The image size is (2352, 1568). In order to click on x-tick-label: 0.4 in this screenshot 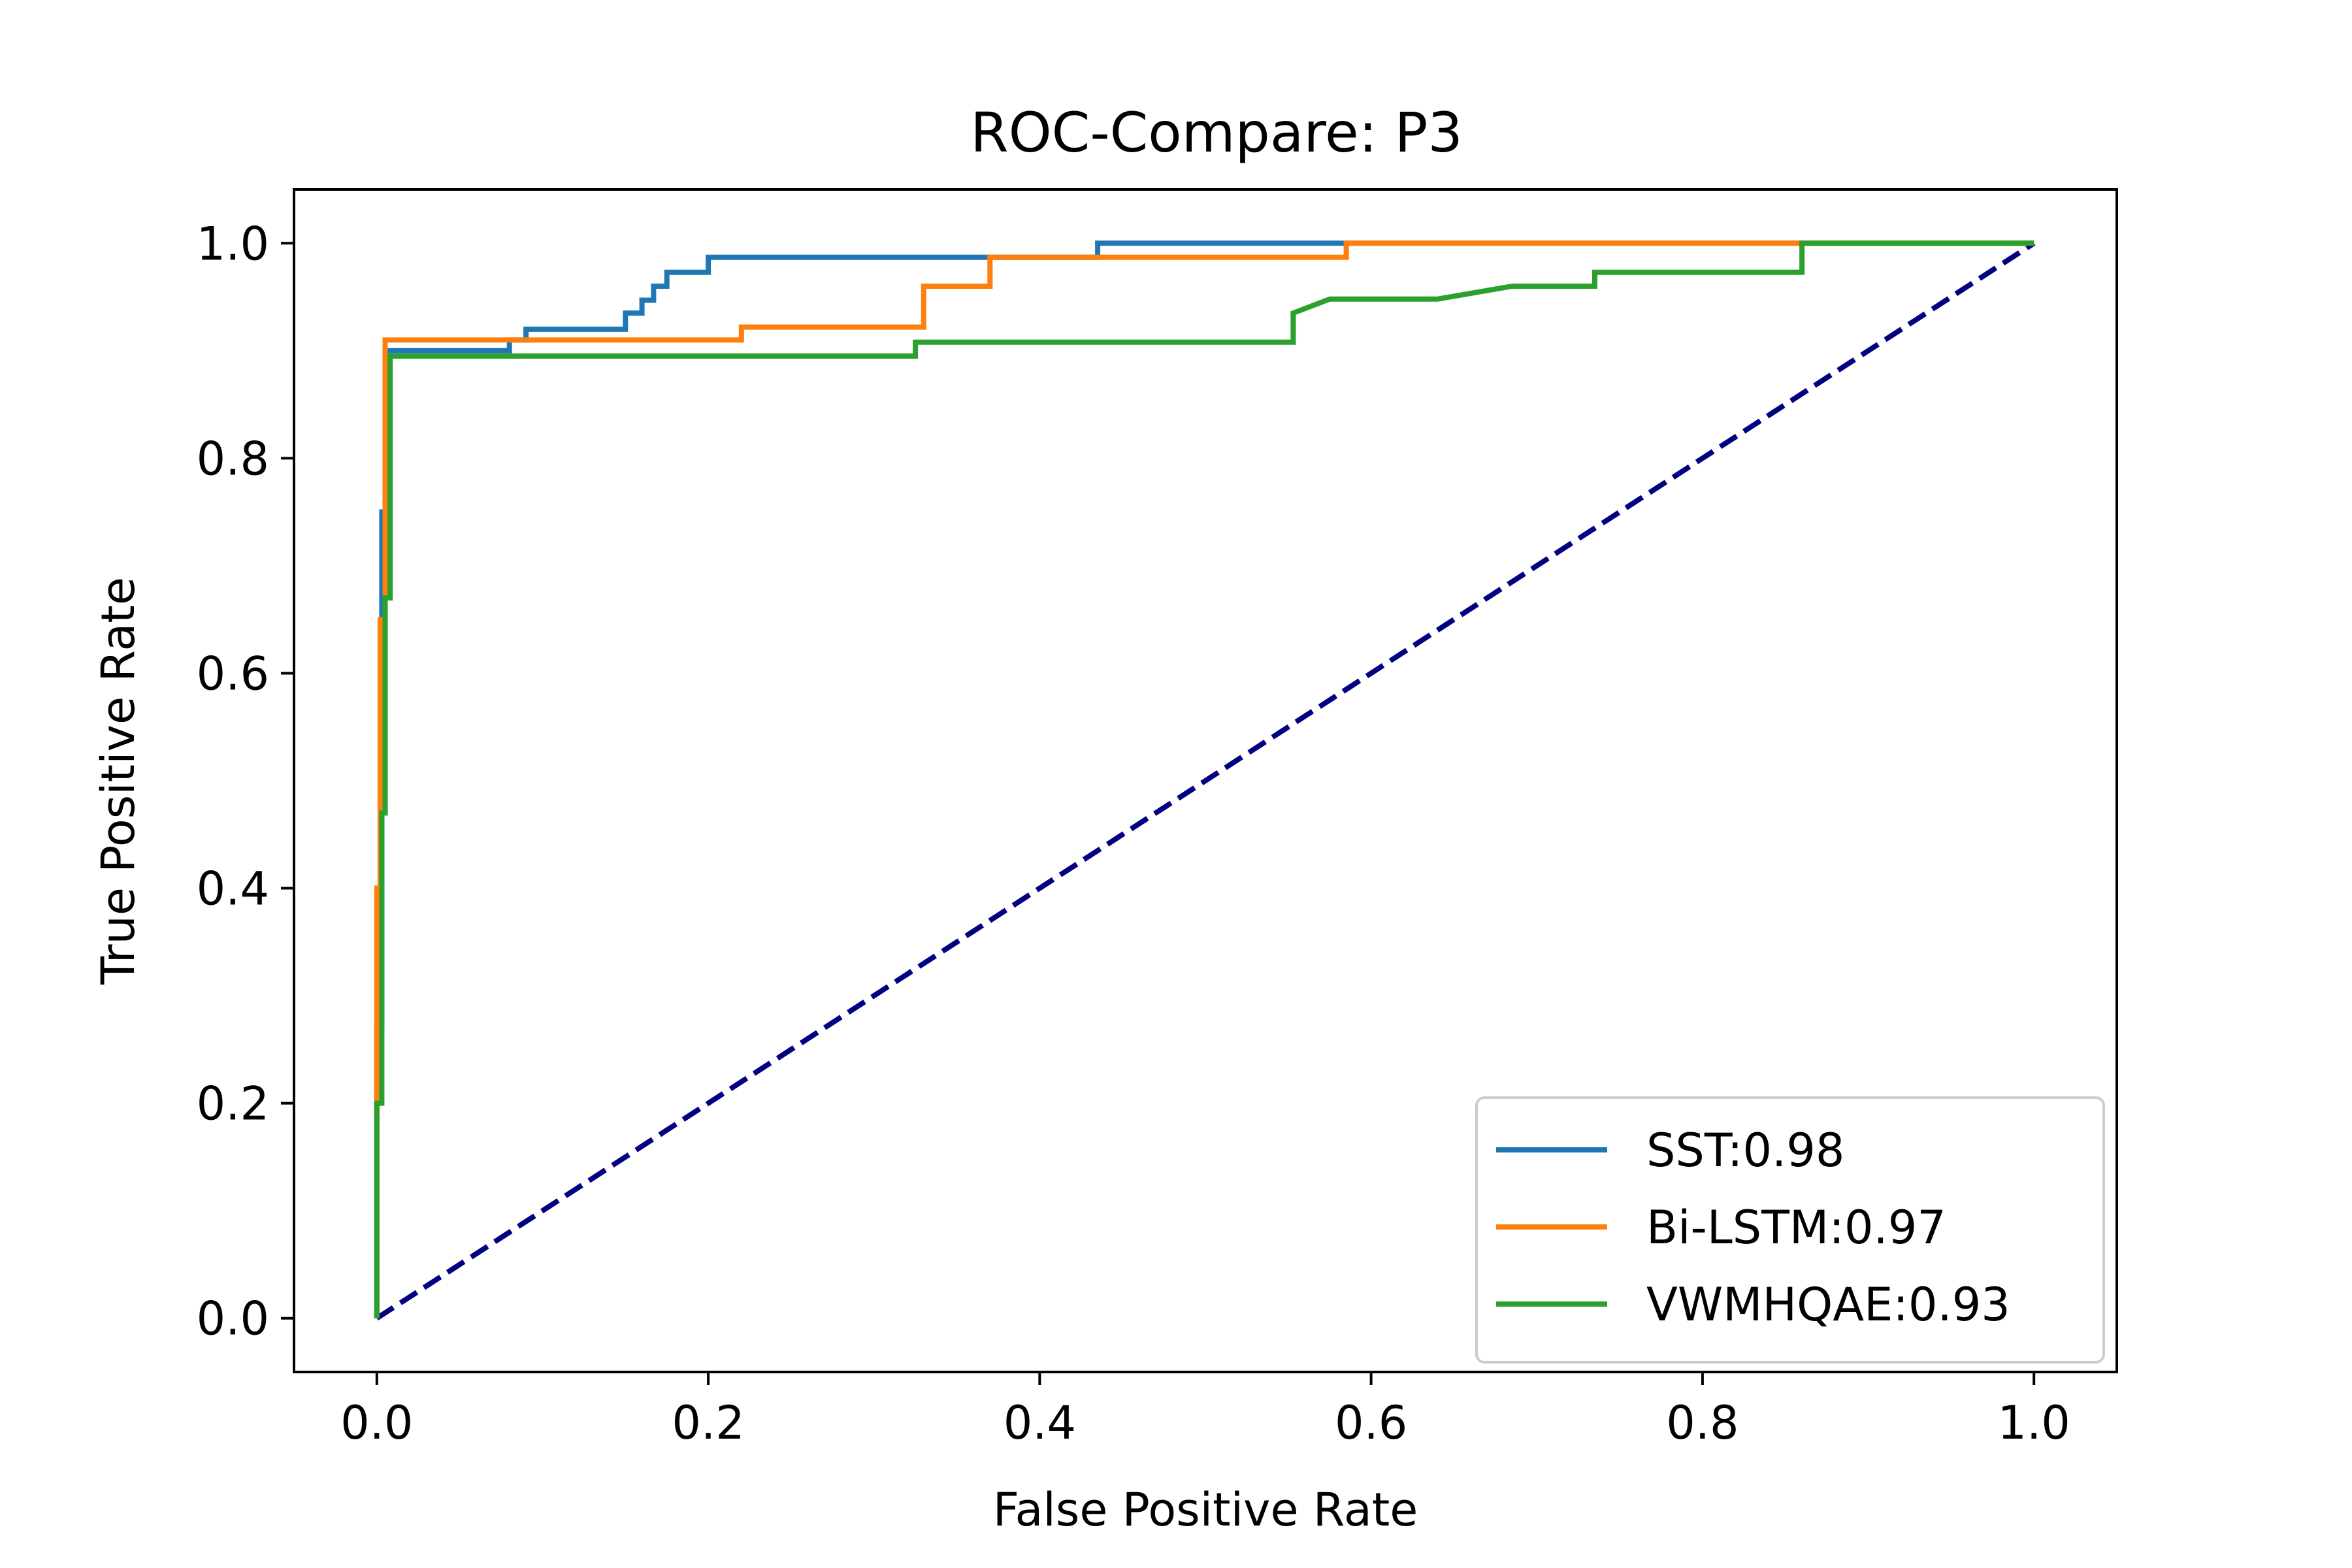, I will do `click(1040, 1423)`.